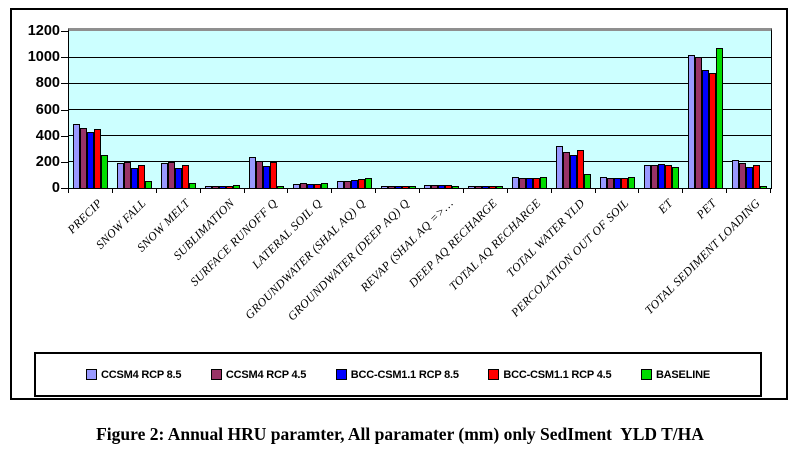 Image resolution: width=800 pixels, height=460 pixels. I want to click on x-category-label: PRECIP, so click(85, 216).